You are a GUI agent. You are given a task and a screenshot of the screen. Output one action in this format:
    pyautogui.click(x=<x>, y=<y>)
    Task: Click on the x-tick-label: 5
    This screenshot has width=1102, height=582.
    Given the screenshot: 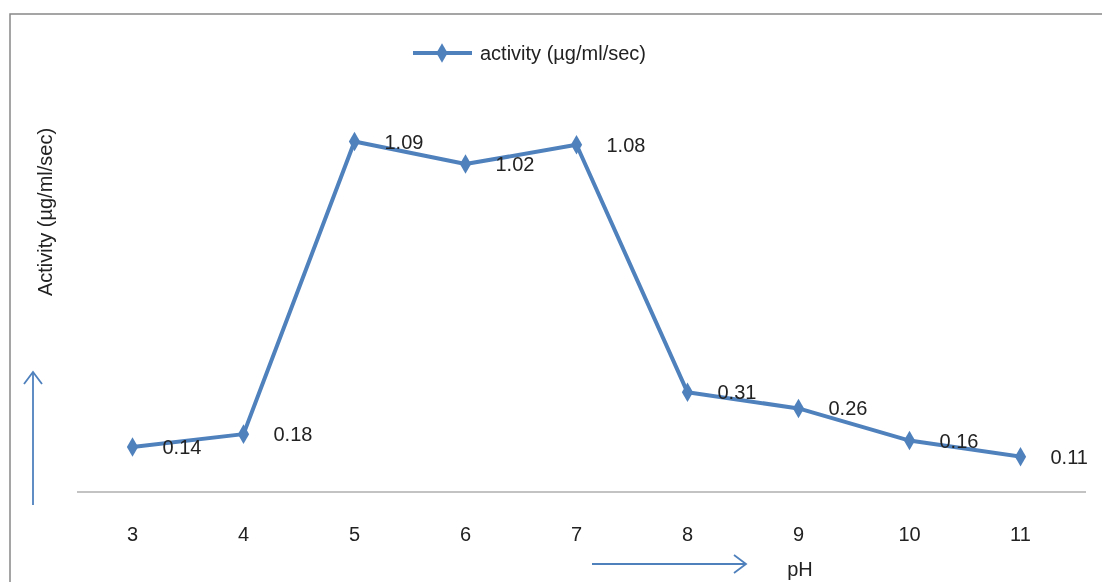 What is the action you would take?
    pyautogui.click(x=354, y=534)
    